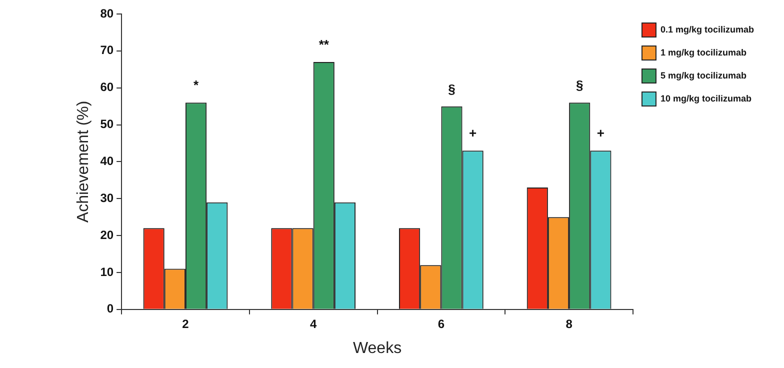  I want to click on legend-label: 5 mg/kg tocilizumab, so click(703, 75).